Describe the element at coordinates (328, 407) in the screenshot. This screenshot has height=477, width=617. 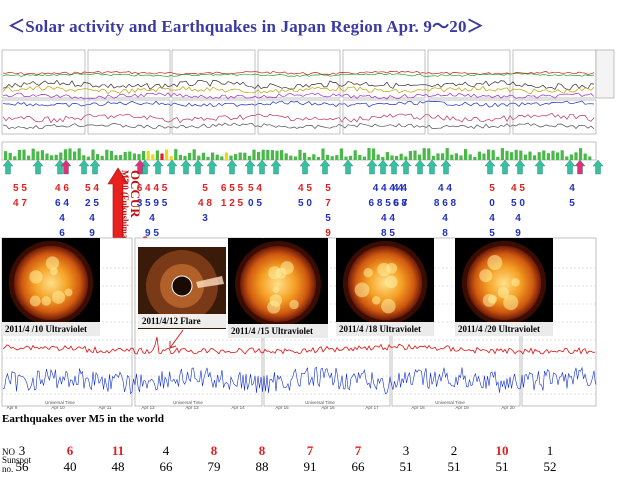
I see `x-tick-label: Apr 16` at that location.